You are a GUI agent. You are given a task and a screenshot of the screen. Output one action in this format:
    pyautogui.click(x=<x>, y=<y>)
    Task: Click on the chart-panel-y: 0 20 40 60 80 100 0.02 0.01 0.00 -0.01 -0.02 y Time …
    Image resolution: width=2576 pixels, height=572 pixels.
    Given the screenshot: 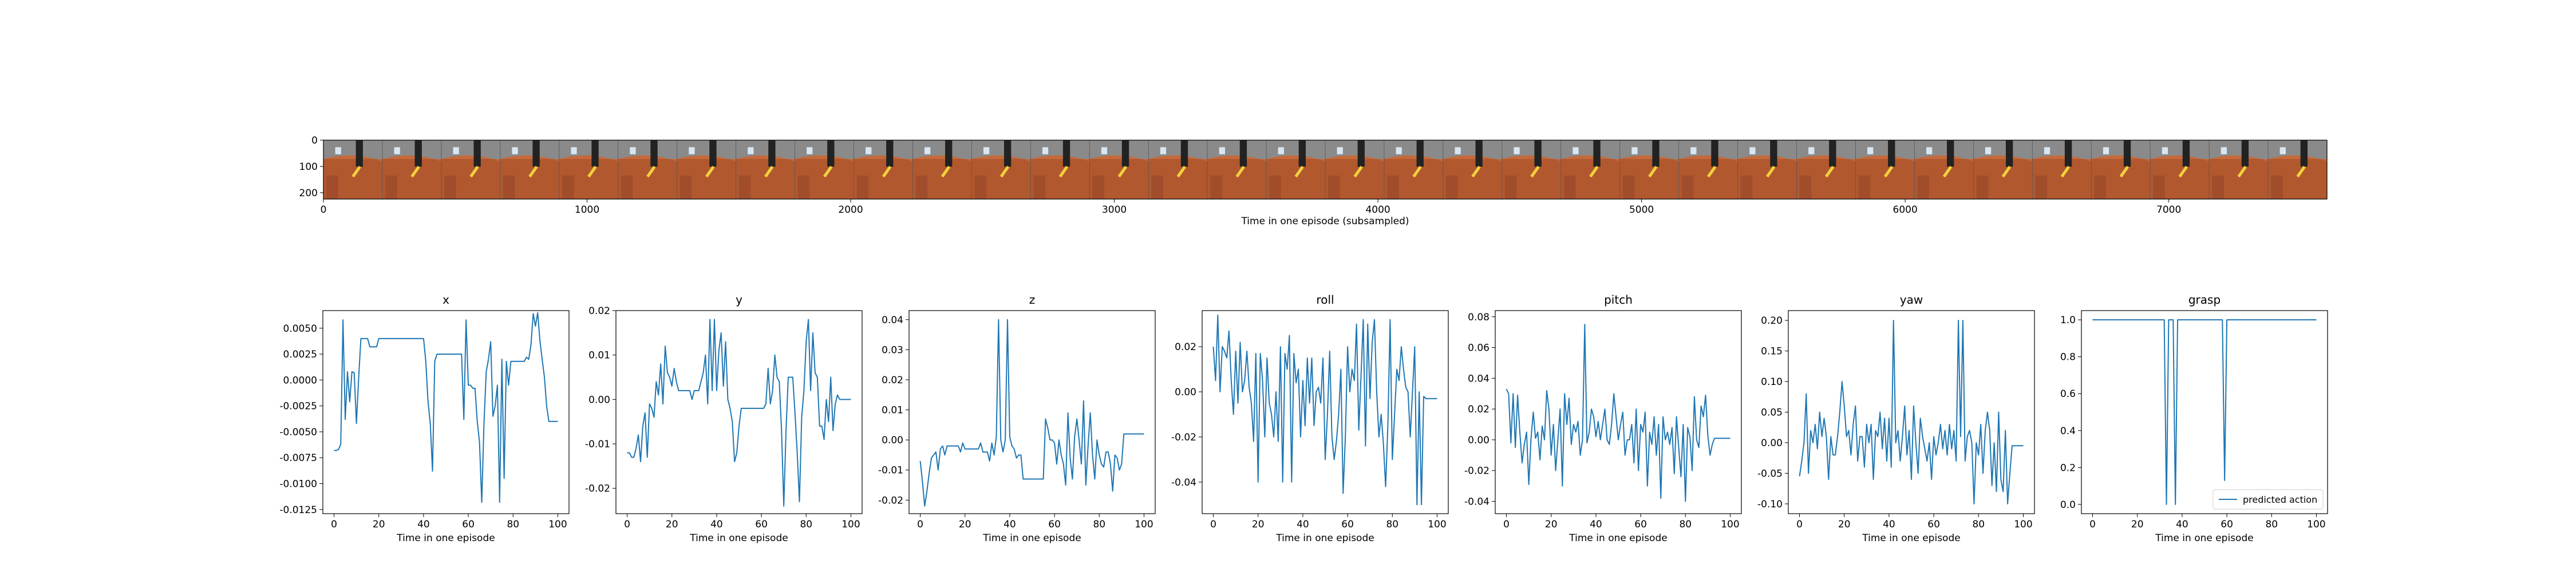 What is the action you would take?
    pyautogui.click(x=724, y=418)
    